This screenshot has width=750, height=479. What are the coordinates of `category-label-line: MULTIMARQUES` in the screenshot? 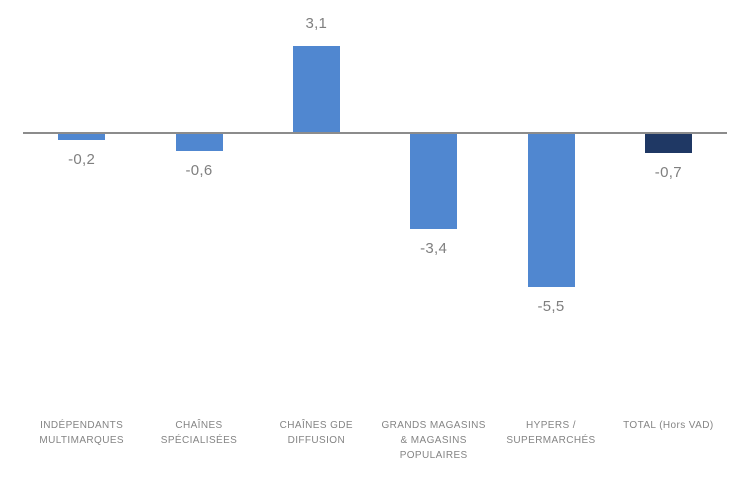 It's located at (81, 440).